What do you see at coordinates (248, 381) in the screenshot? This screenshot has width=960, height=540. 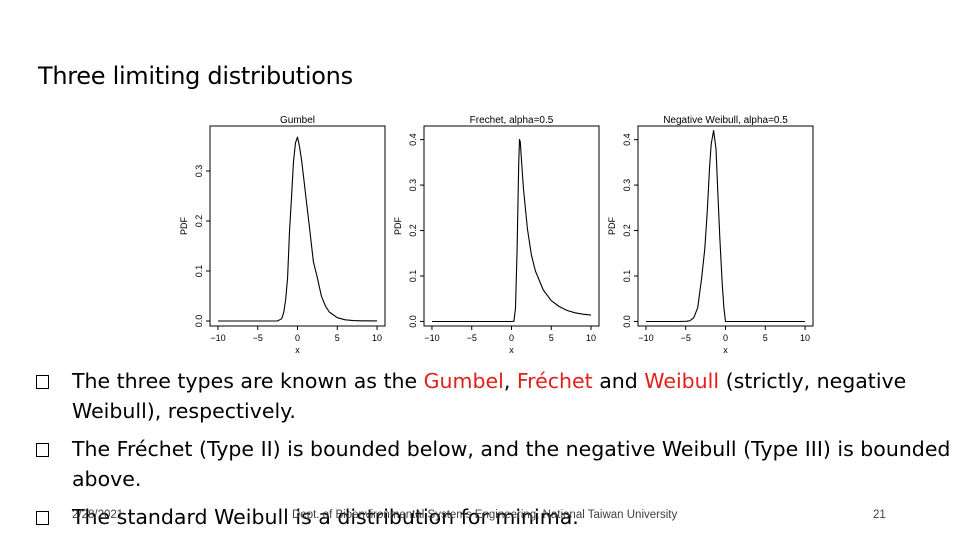 I see `bullet-text: The three types are known as the` at bounding box center [248, 381].